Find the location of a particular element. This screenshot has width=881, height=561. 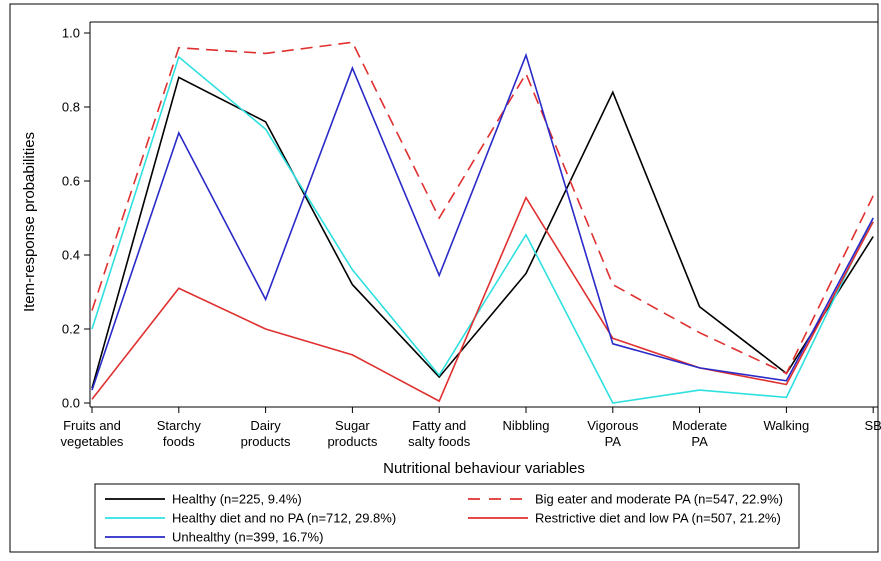

x-tick-label: Fatty and is located at coordinates (439, 425).